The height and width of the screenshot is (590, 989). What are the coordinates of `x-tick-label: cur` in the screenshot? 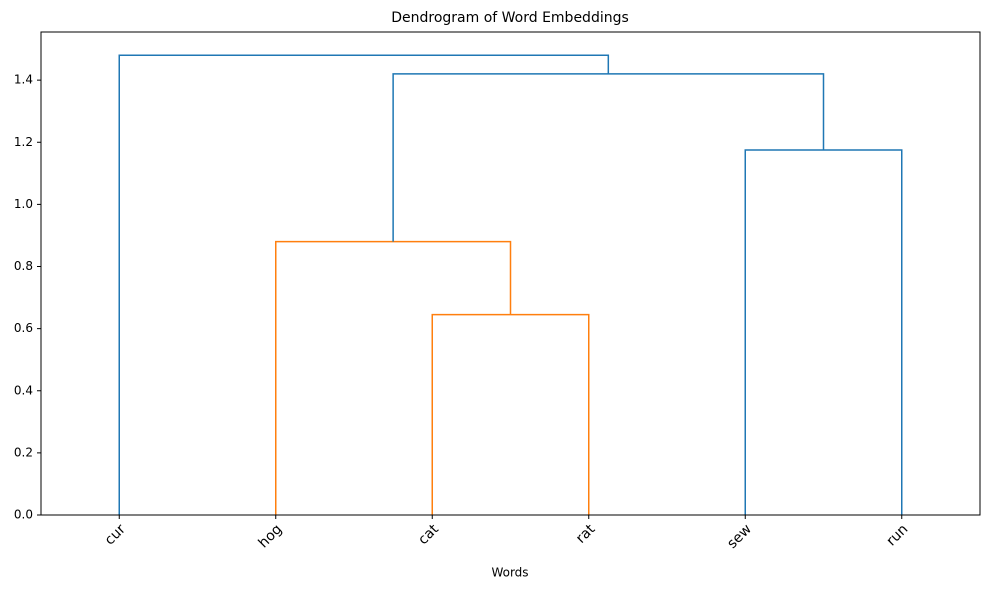 It's located at (115, 534).